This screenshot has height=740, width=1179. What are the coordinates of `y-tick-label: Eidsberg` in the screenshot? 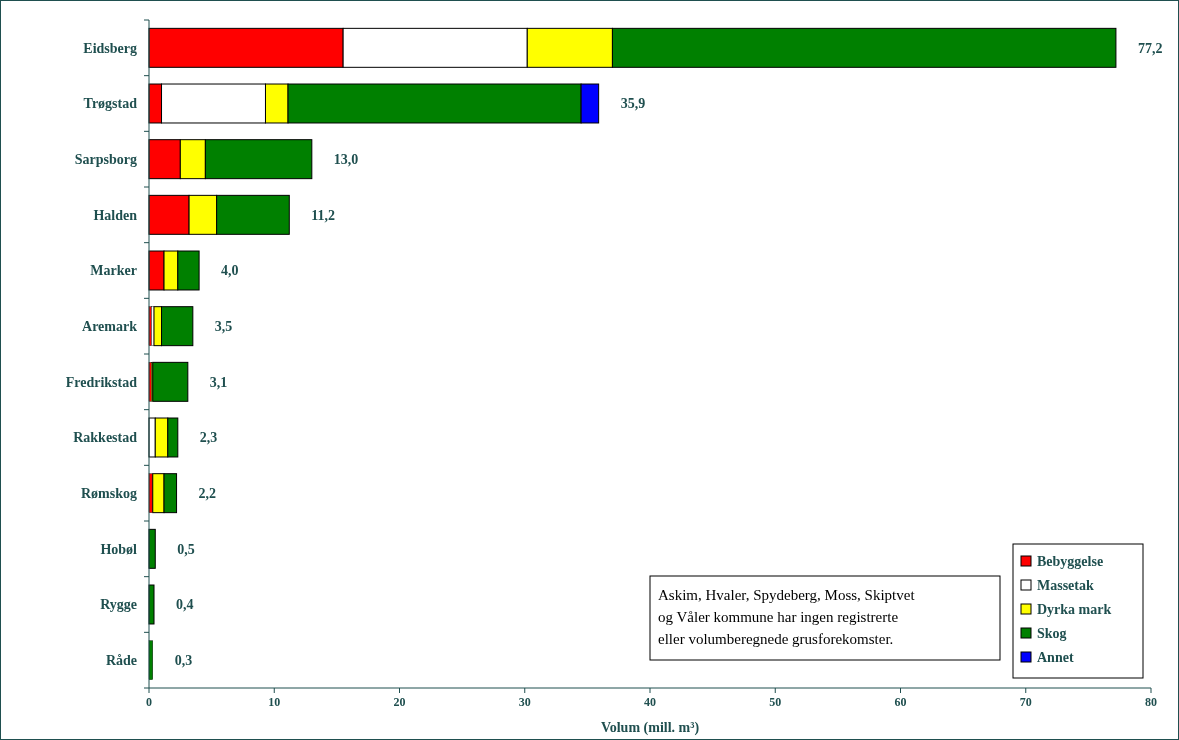 It's located at (110, 48).